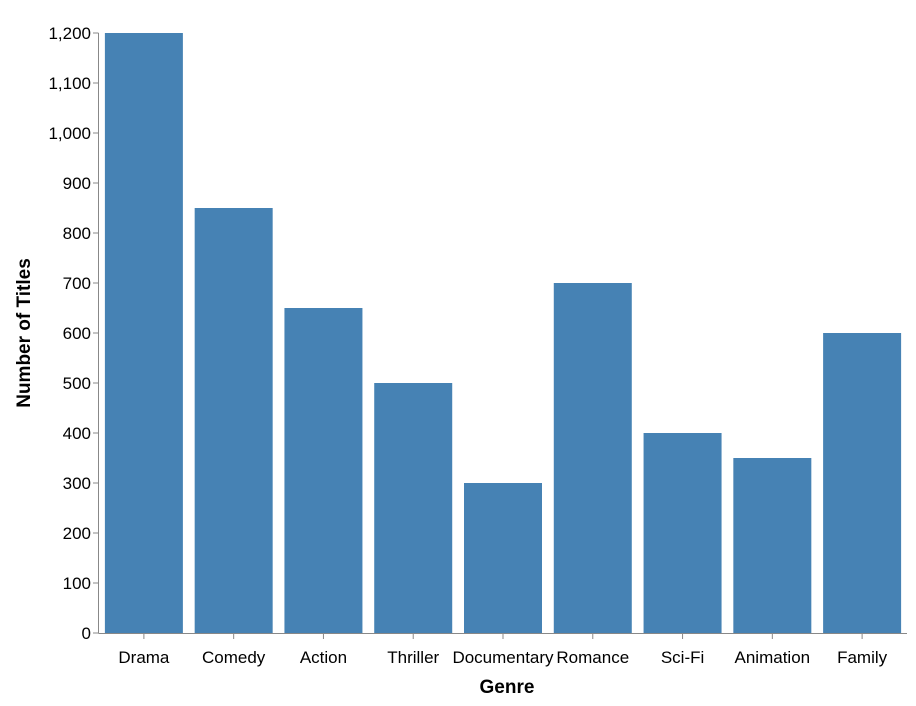 The image size is (916, 706). I want to click on y-tick-label: 700, so click(77, 283).